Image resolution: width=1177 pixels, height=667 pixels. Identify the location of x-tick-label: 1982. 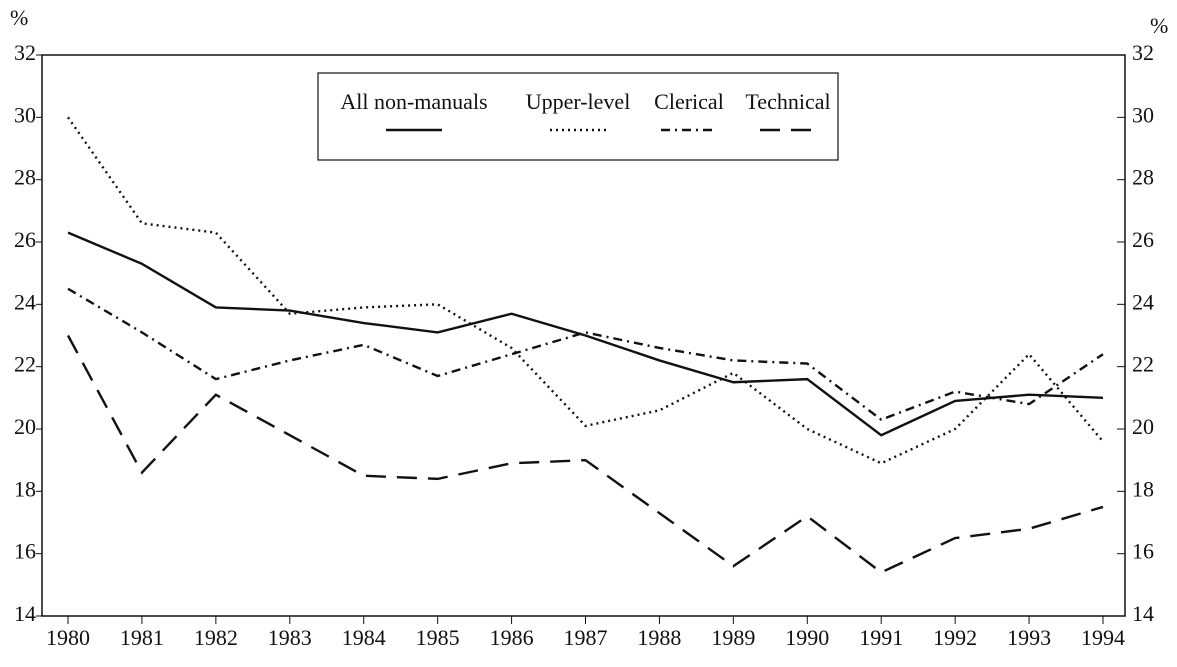
(216, 637).